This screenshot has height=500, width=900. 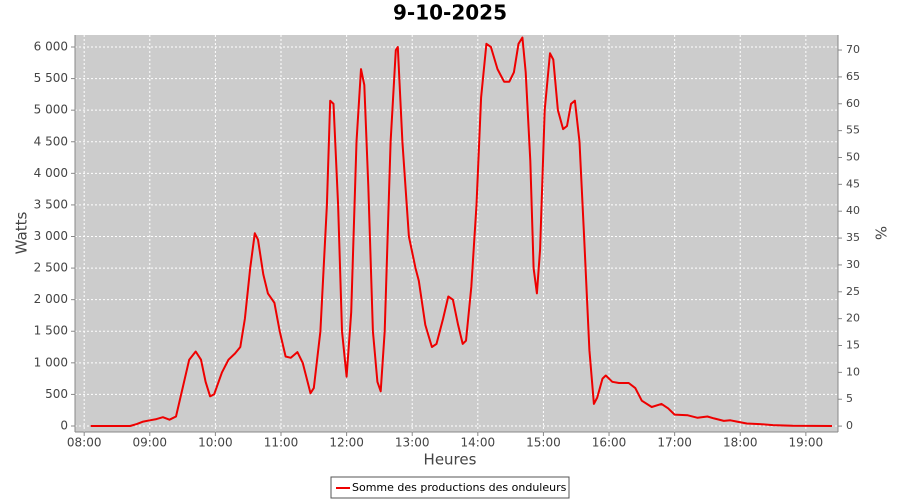 I want to click on y2-tick-label: 35, so click(x=853, y=237).